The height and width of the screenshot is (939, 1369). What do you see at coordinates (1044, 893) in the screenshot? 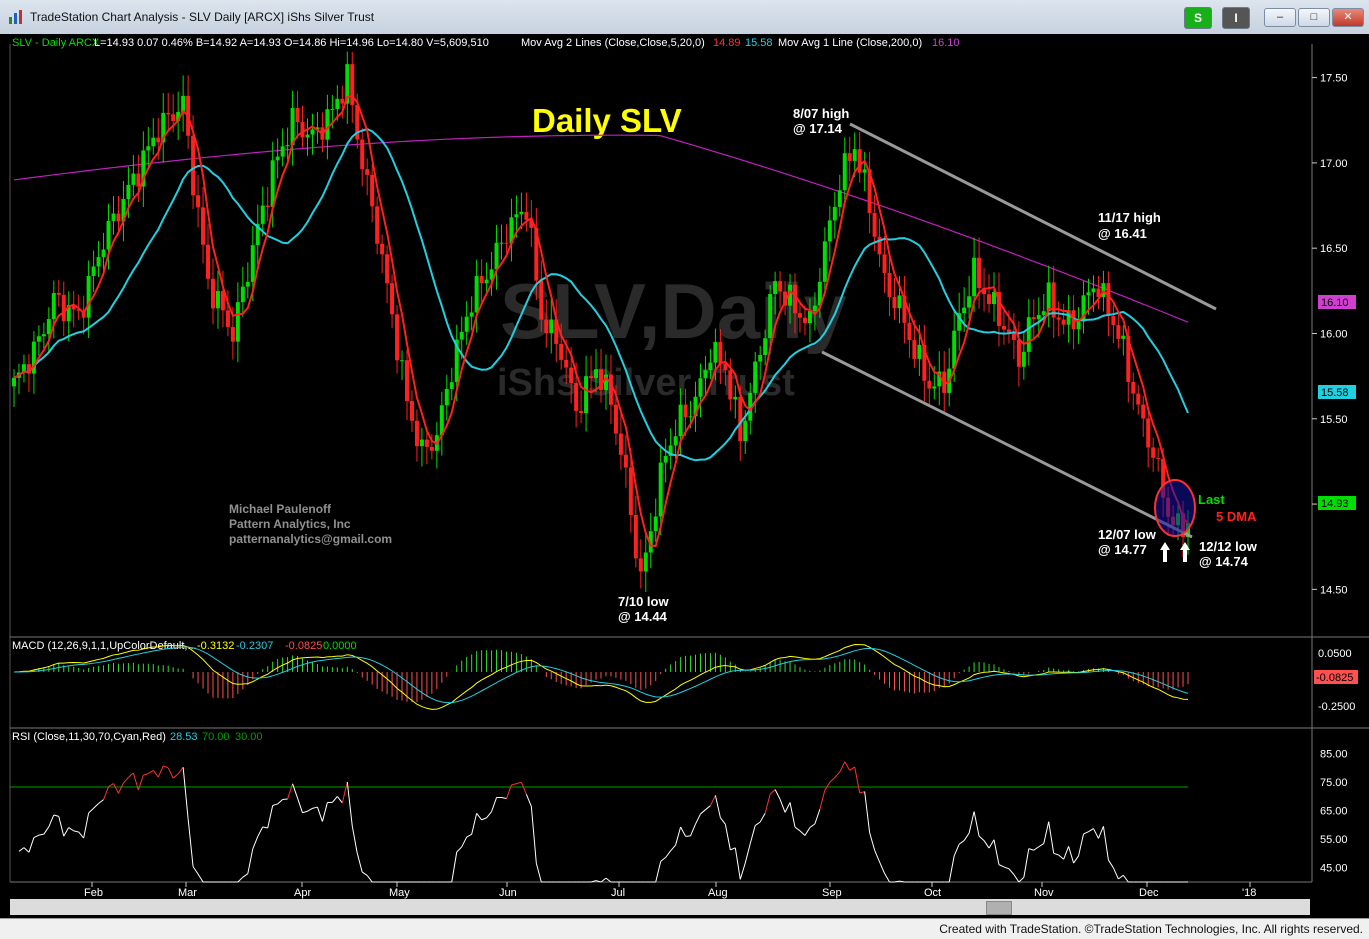
I see `time-tick-label: Nov` at bounding box center [1044, 893].